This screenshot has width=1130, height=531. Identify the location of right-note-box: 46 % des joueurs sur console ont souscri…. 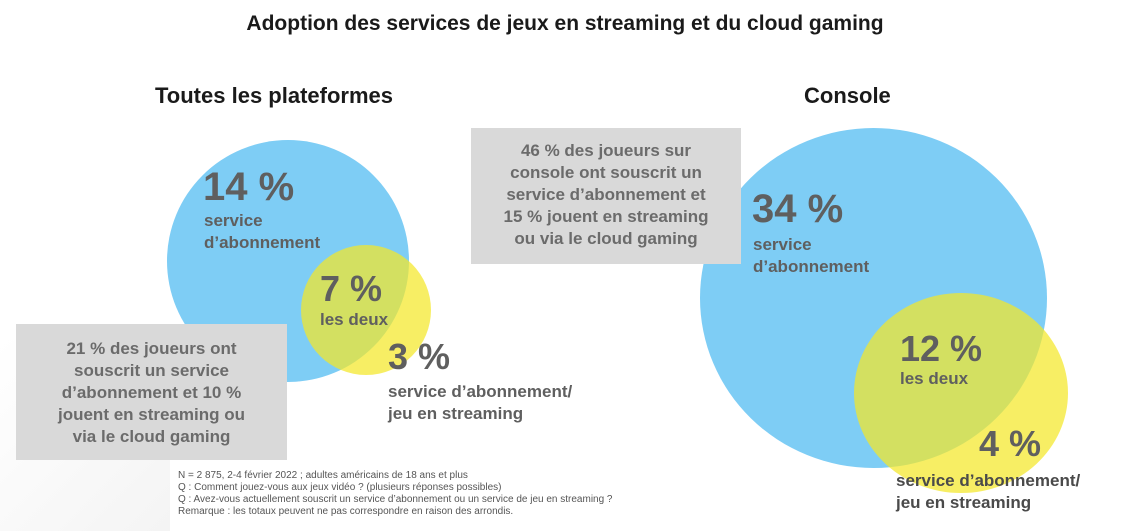
(606, 196).